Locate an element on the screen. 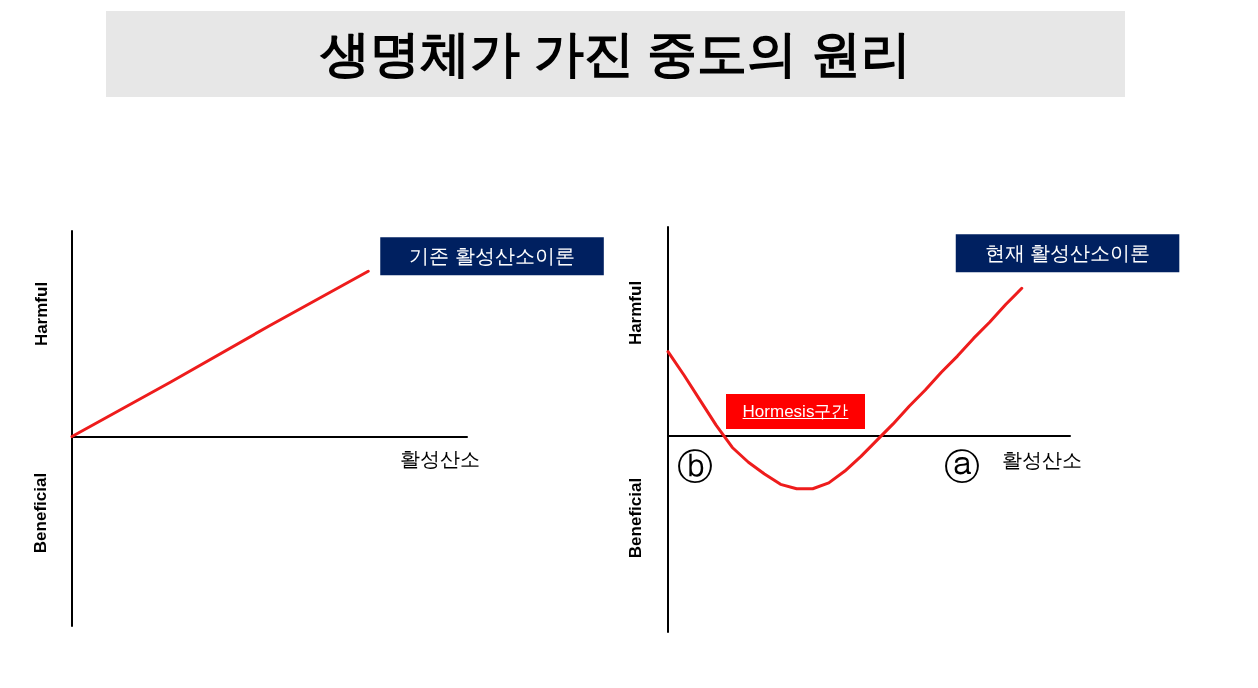 The image size is (1258, 688). annotation: Hormesis구간 is located at coordinates (795, 411).